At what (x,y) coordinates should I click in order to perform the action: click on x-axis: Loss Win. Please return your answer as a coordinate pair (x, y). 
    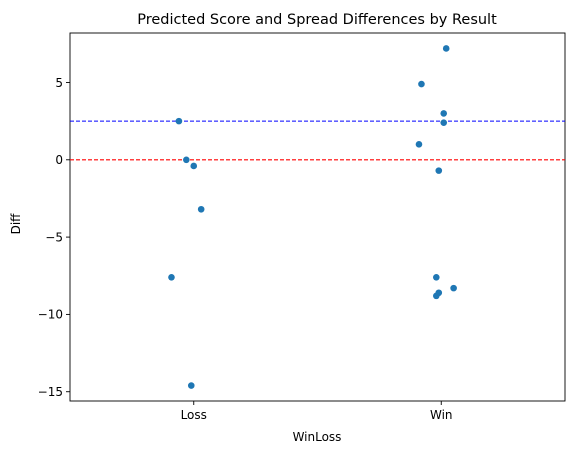
    Looking at the image, I should click on (317, 411).